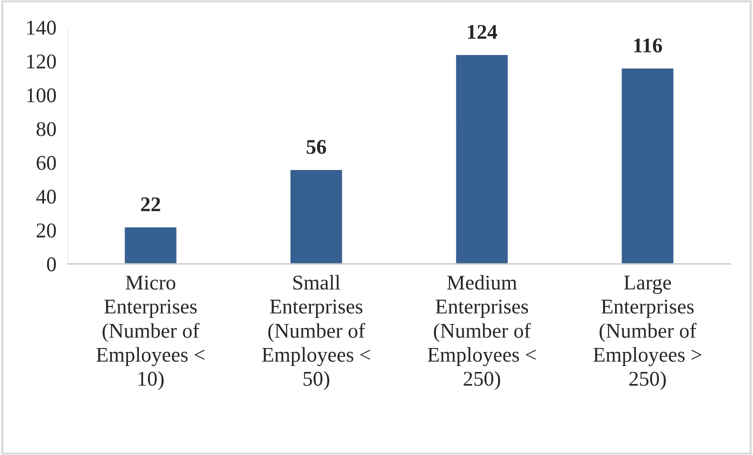 The width and height of the screenshot is (753, 455). I want to click on y-tick-label: 20, so click(46, 230).